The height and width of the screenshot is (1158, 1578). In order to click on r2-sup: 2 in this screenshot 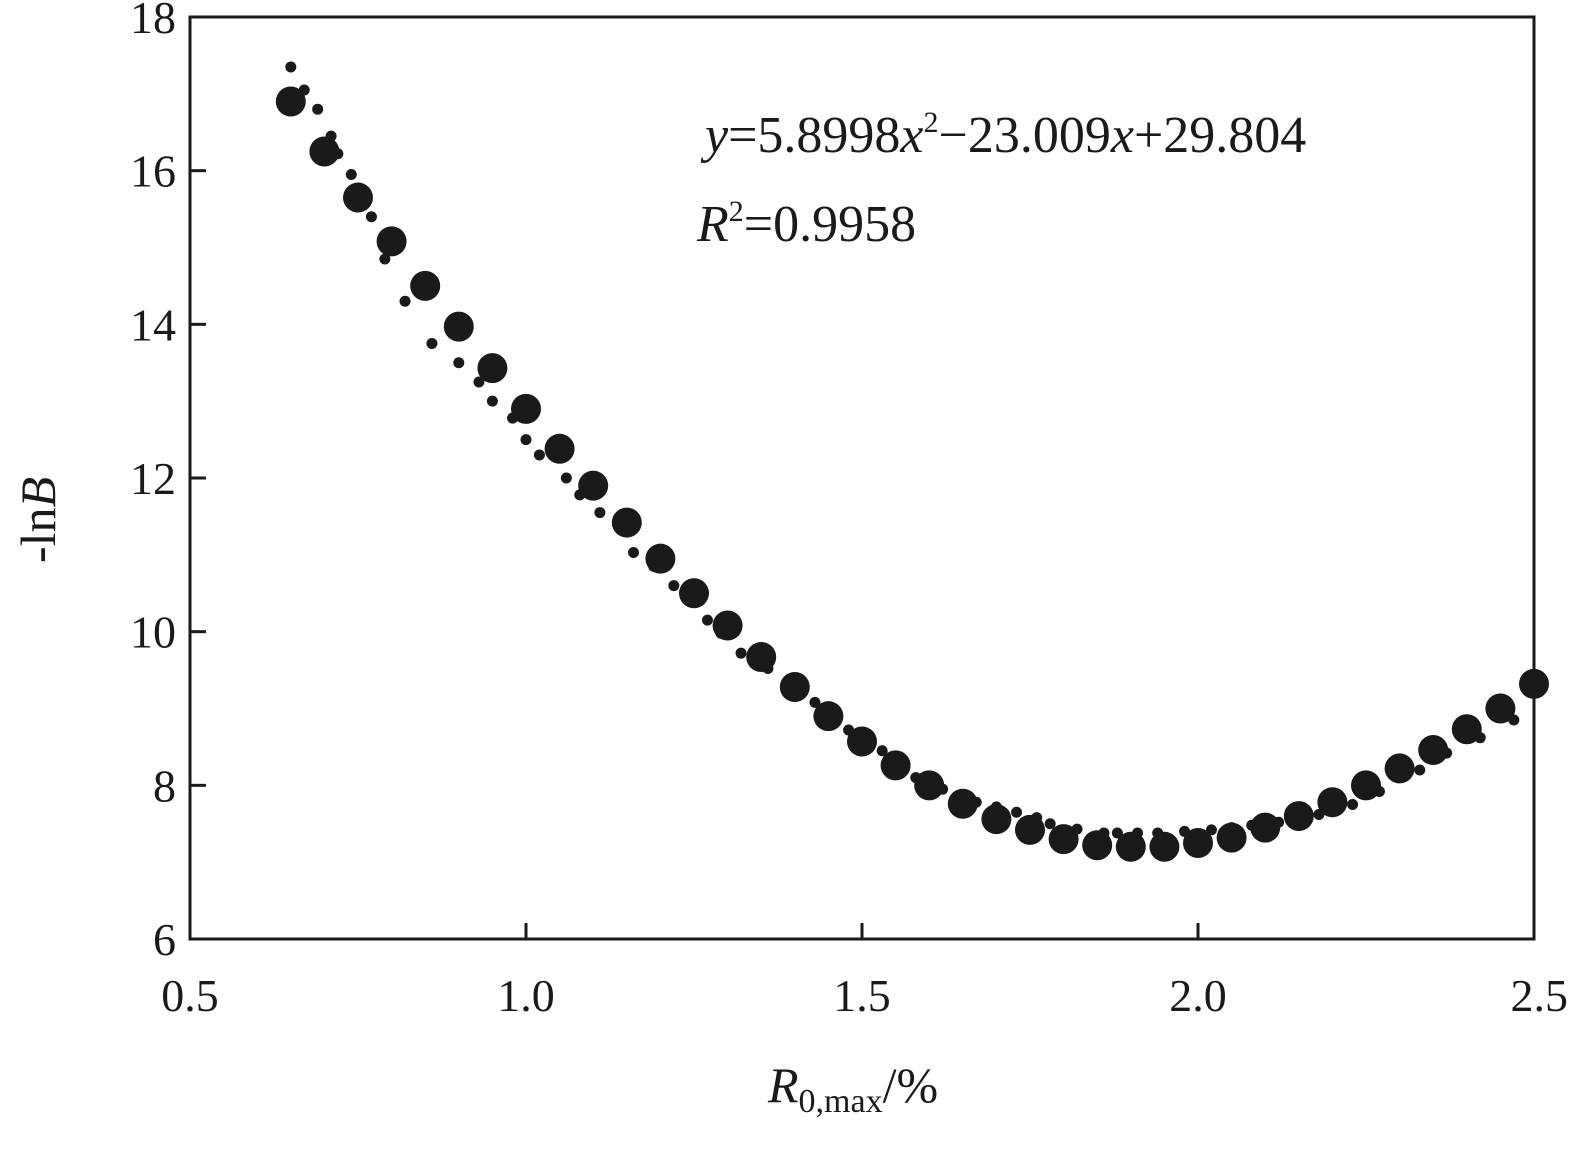, I will do `click(736, 211)`.